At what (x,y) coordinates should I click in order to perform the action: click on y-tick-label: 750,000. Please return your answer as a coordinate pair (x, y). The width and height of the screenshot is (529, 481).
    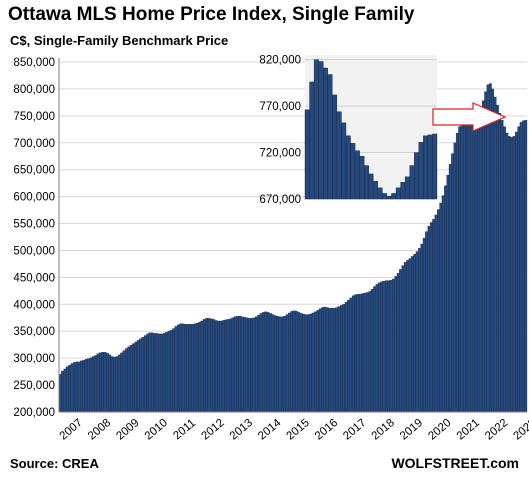
    Looking at the image, I should click on (34, 117).